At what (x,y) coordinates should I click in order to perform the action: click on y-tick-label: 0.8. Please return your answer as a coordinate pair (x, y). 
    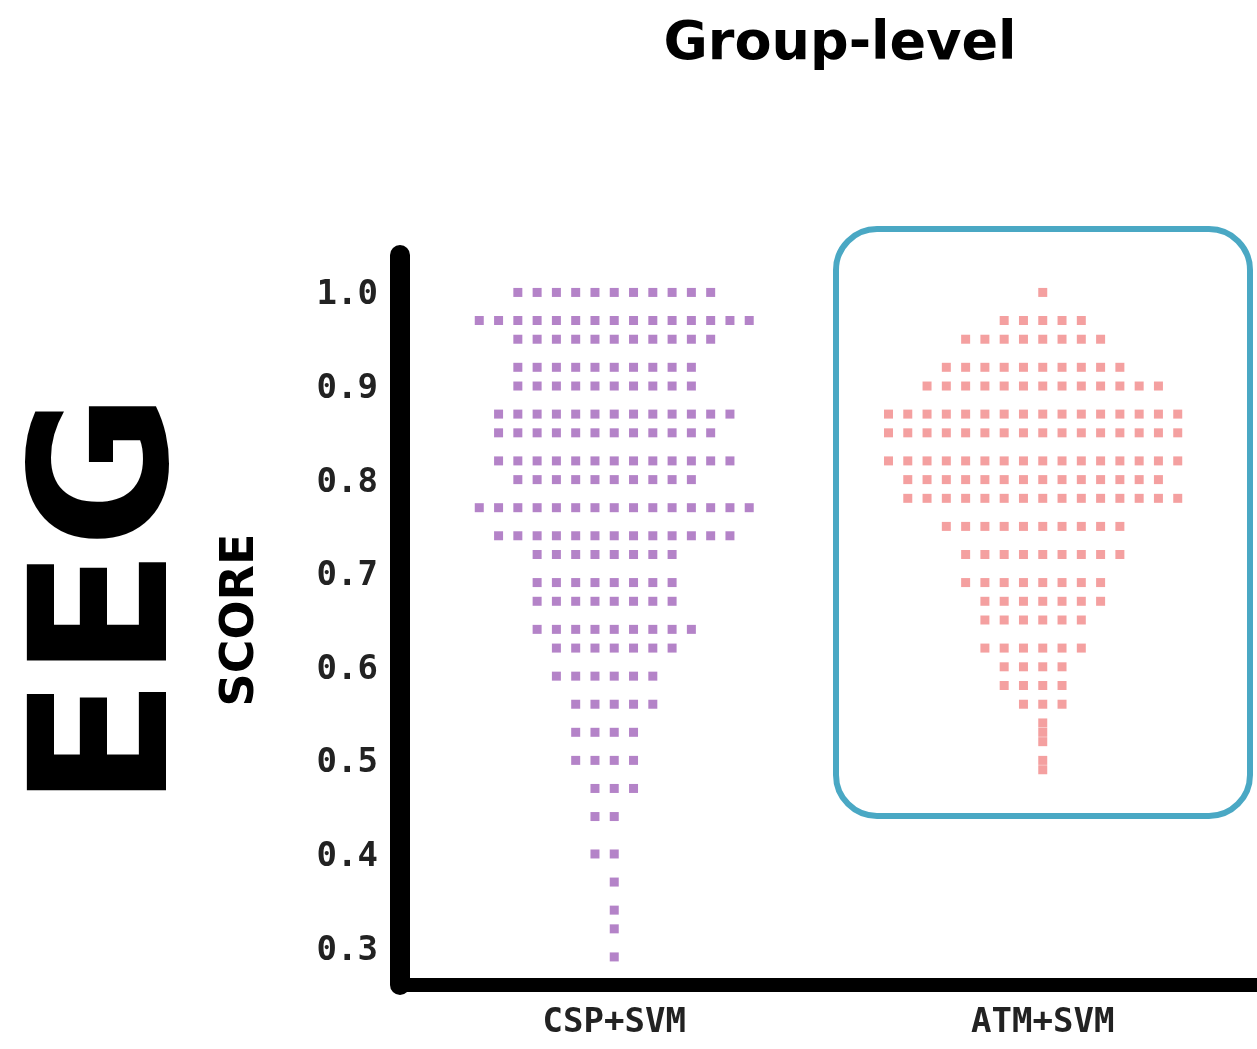
    Looking at the image, I should click on (347, 479).